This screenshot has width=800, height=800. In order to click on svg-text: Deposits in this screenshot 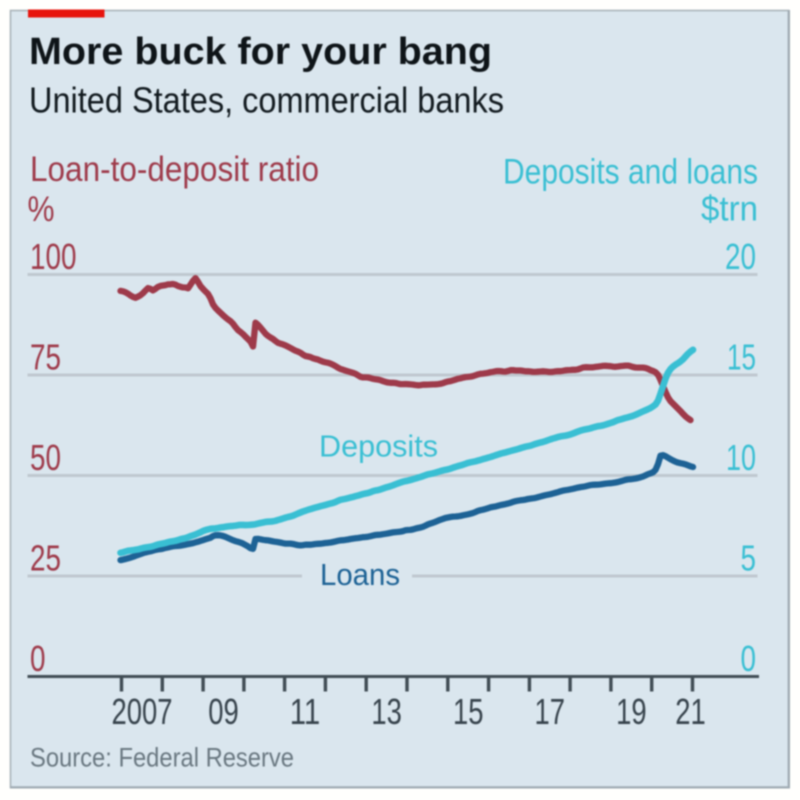, I will do `click(378, 446)`.